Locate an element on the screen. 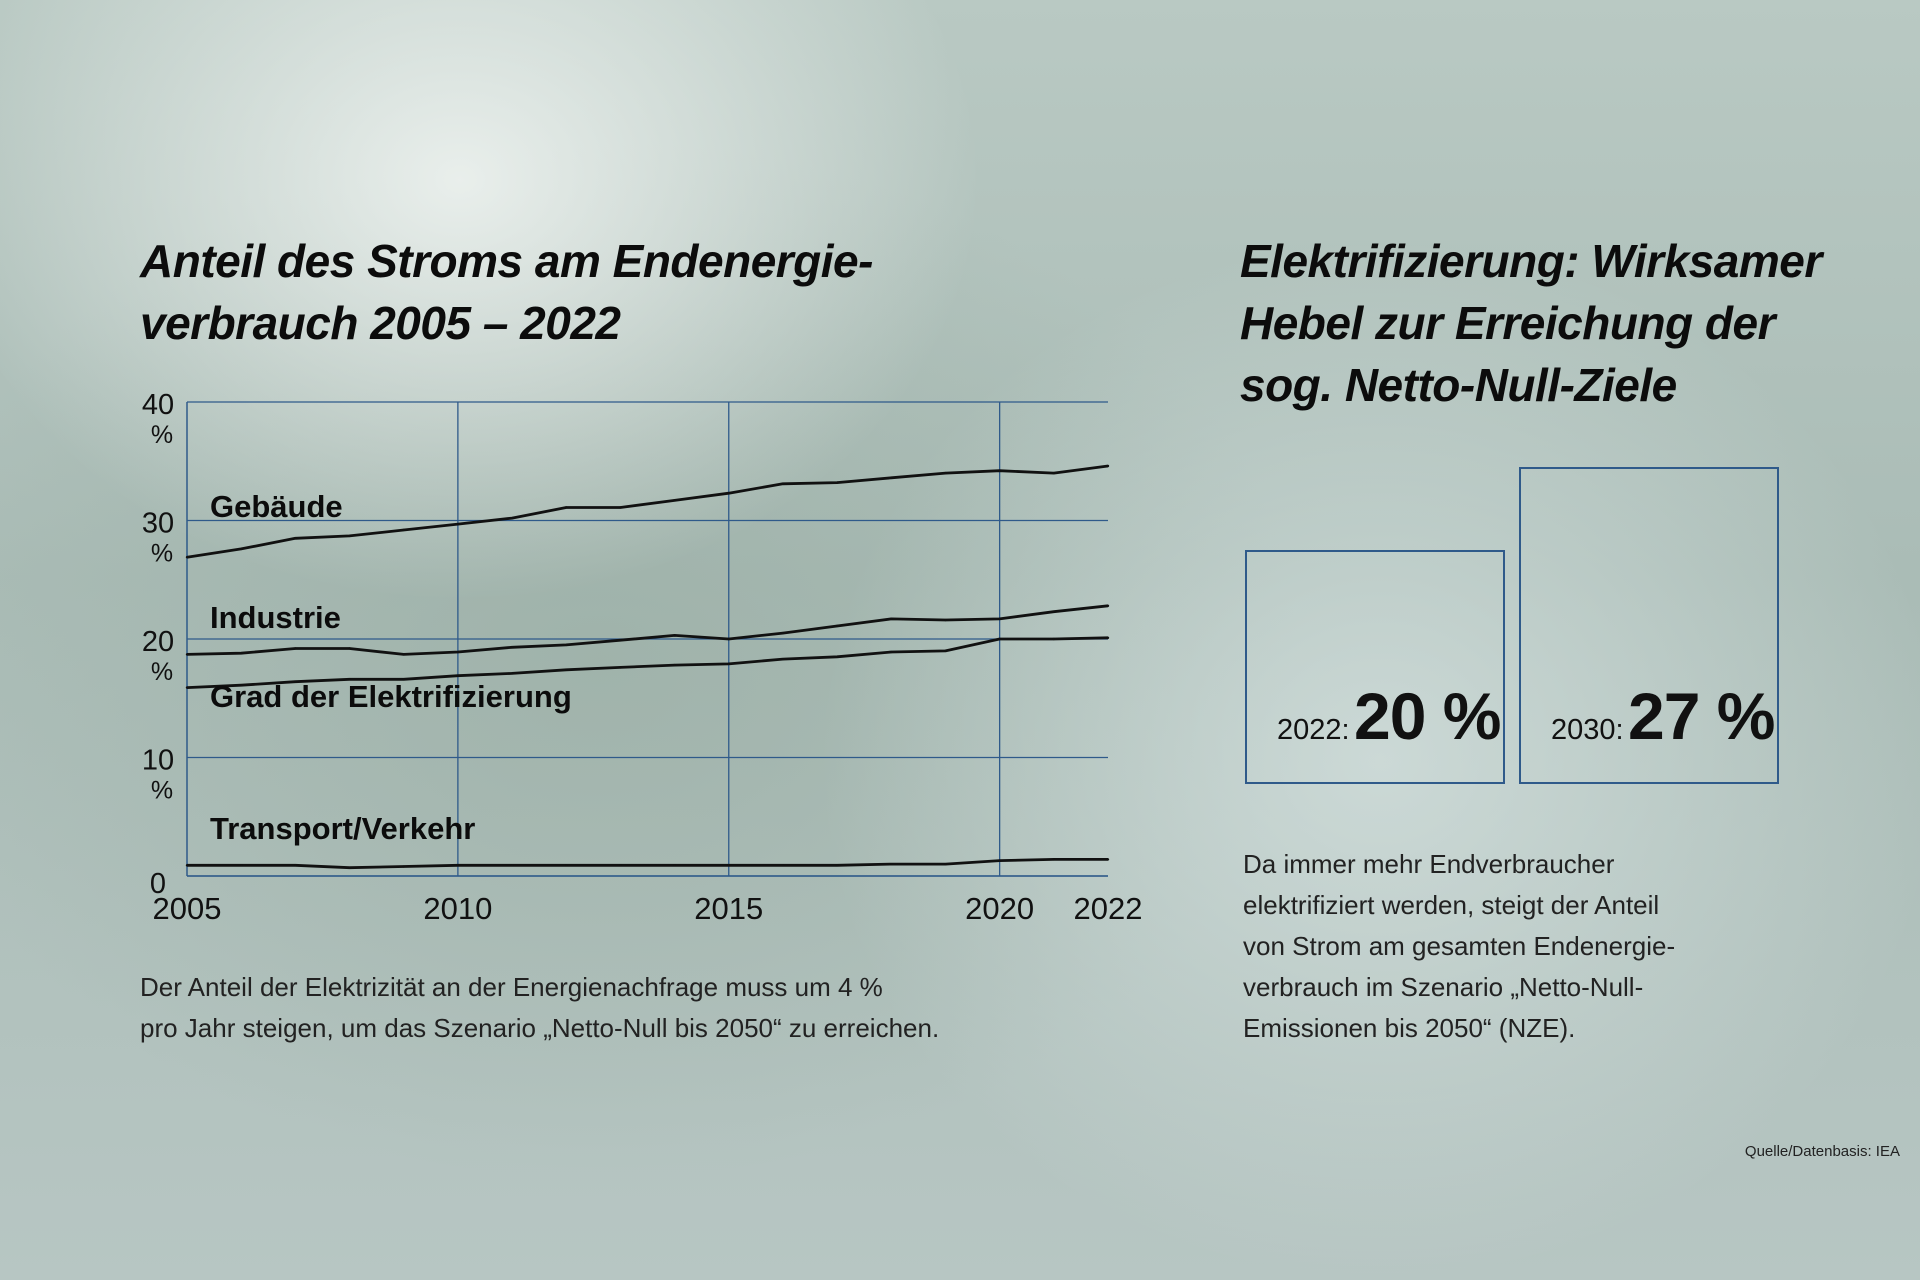 This screenshot has height=1280, width=1920. data-point-s4-2021 is located at coordinates (1054, 859).